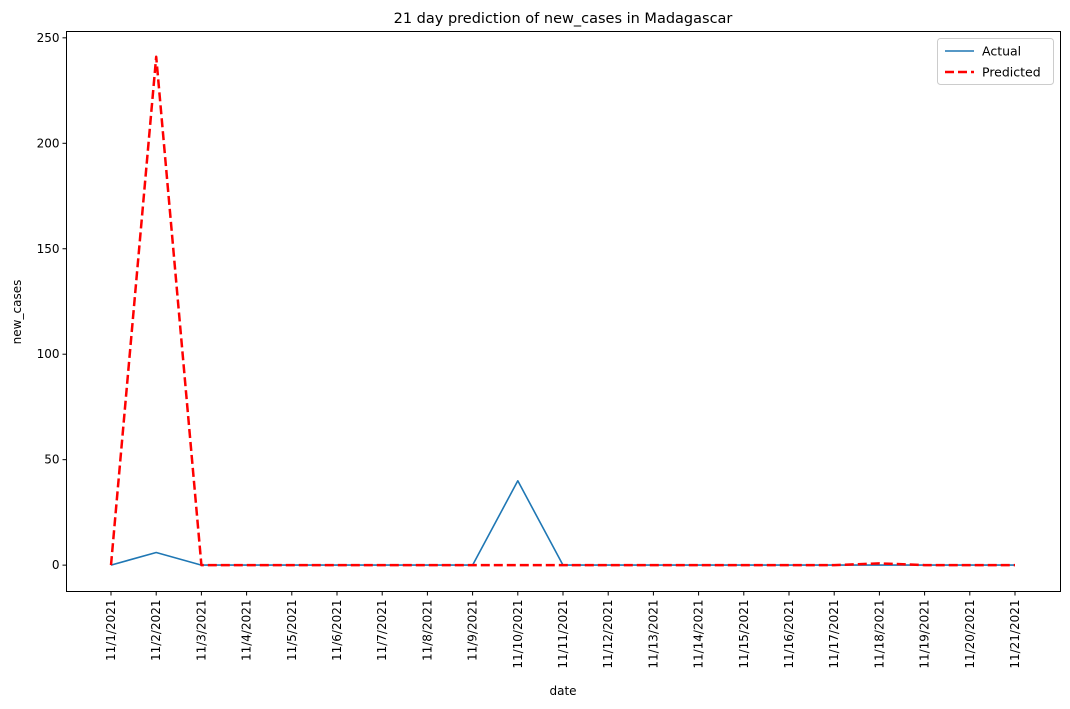 This screenshot has height=709, width=1070. What do you see at coordinates (970, 634) in the screenshot?
I see `x-tick-label: 11/20/2021` at bounding box center [970, 634].